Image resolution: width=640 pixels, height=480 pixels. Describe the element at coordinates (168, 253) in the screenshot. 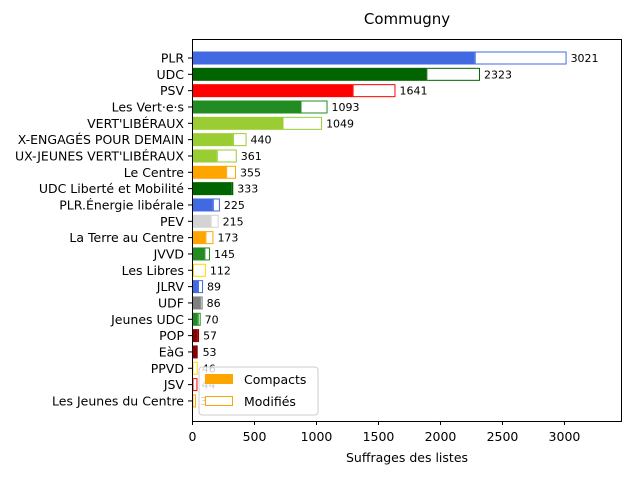

I see `y-tick-label: JVVD` at that location.